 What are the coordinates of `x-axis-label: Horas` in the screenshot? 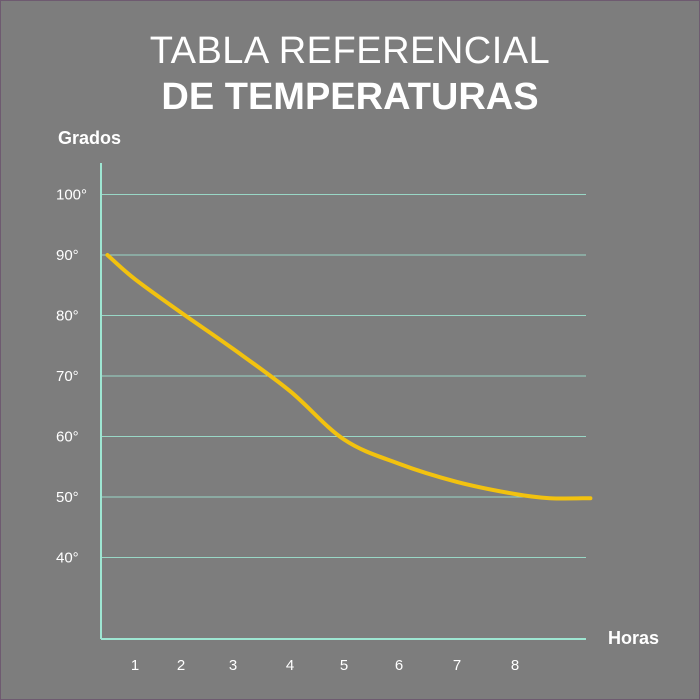 It's located at (634, 638).